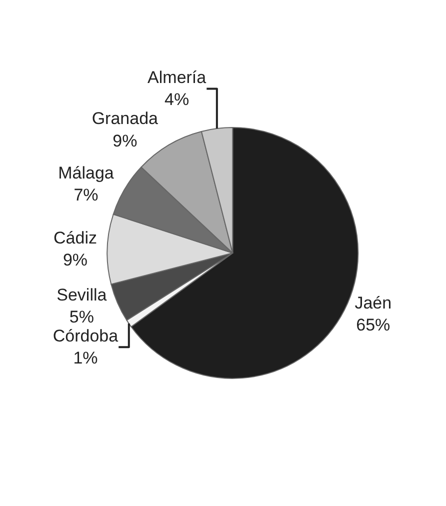 This screenshot has height=506, width=446. I want to click on data-label: 5%, so click(81, 317).